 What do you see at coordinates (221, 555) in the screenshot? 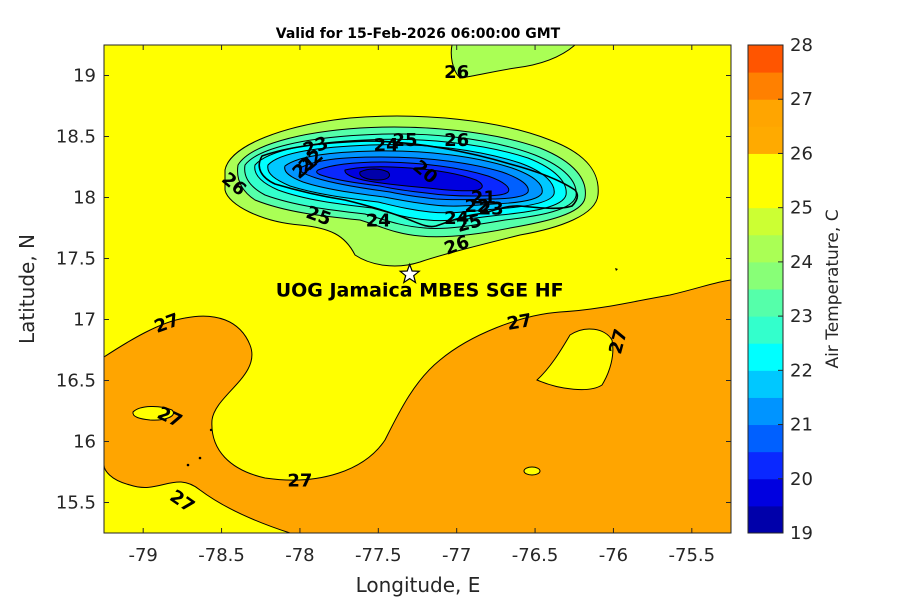
I see `x-tick-label: -78.5` at bounding box center [221, 555].